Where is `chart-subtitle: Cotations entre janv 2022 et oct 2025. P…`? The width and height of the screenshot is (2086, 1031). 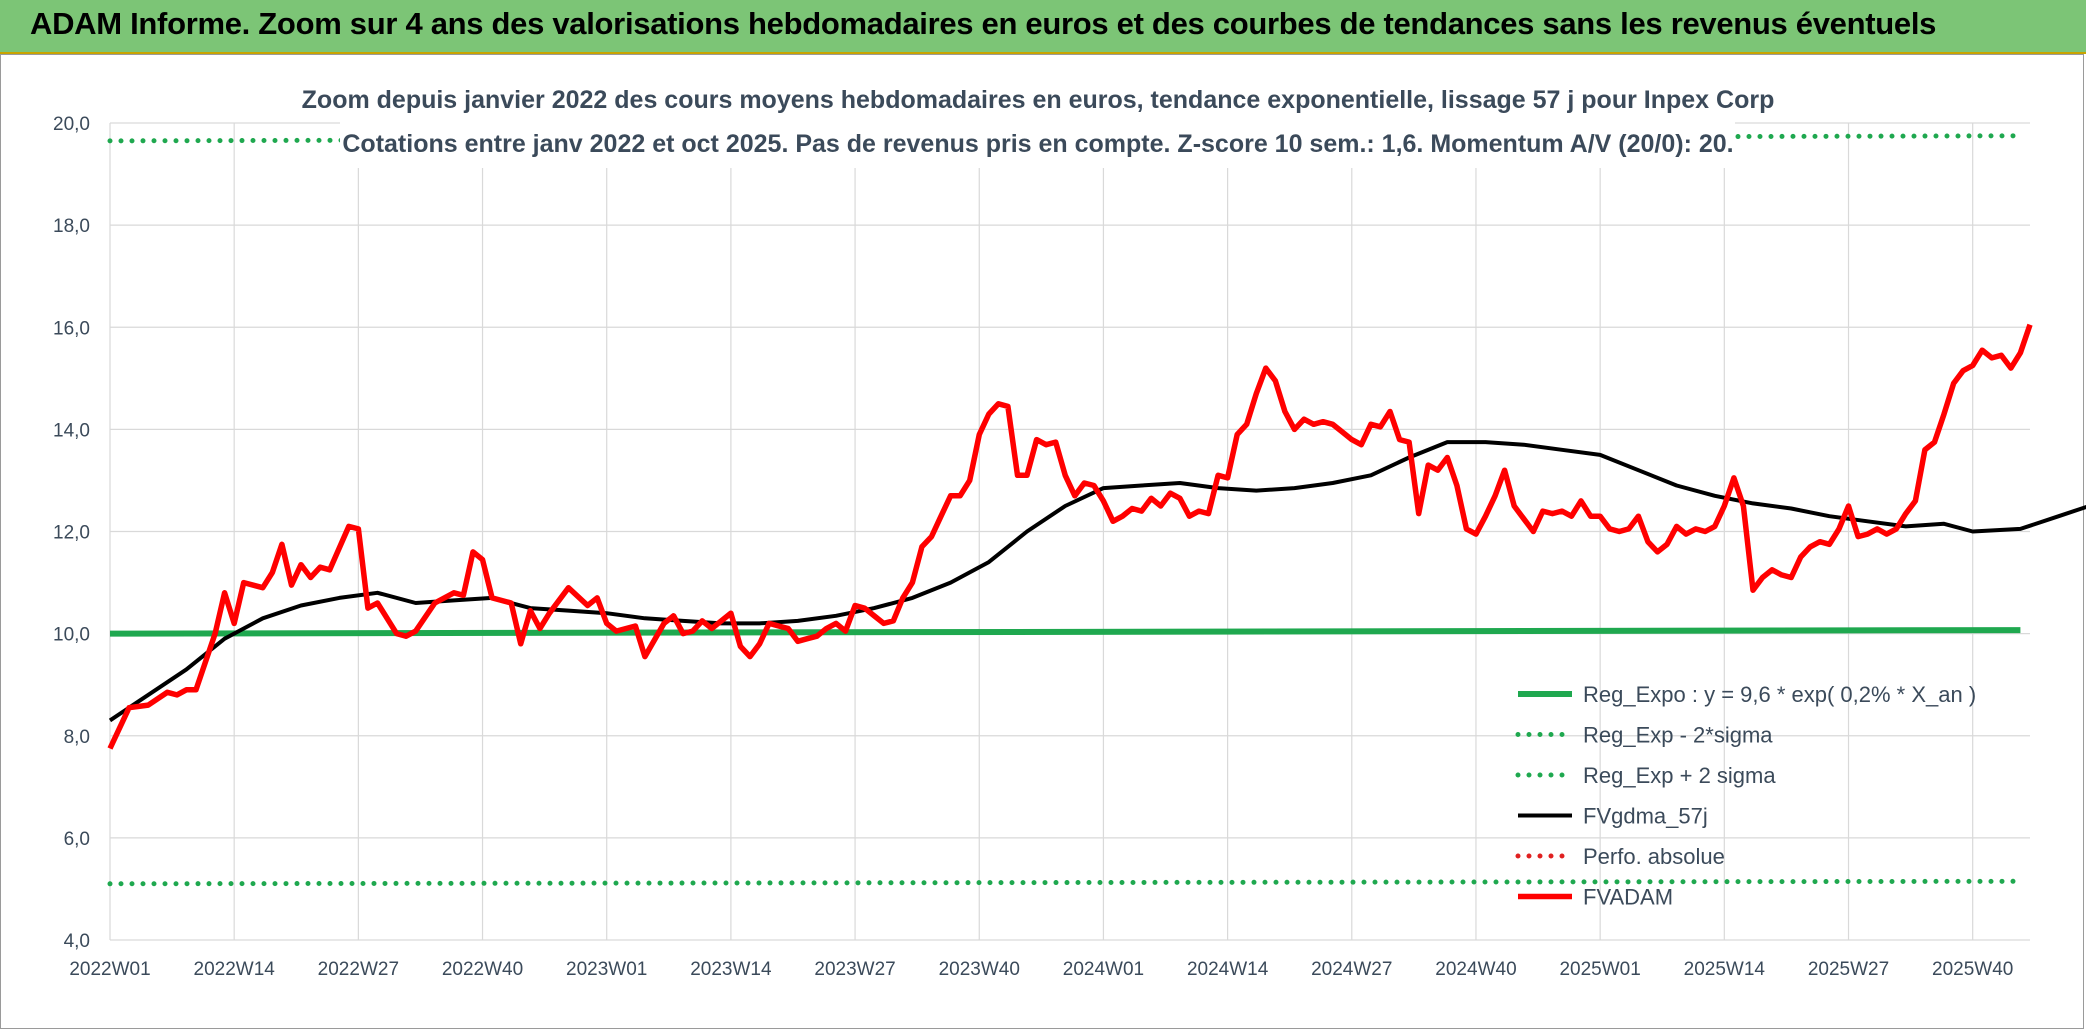 chart-subtitle: Cotations entre janv 2022 et oct 2025. P… is located at coordinates (1037, 144).